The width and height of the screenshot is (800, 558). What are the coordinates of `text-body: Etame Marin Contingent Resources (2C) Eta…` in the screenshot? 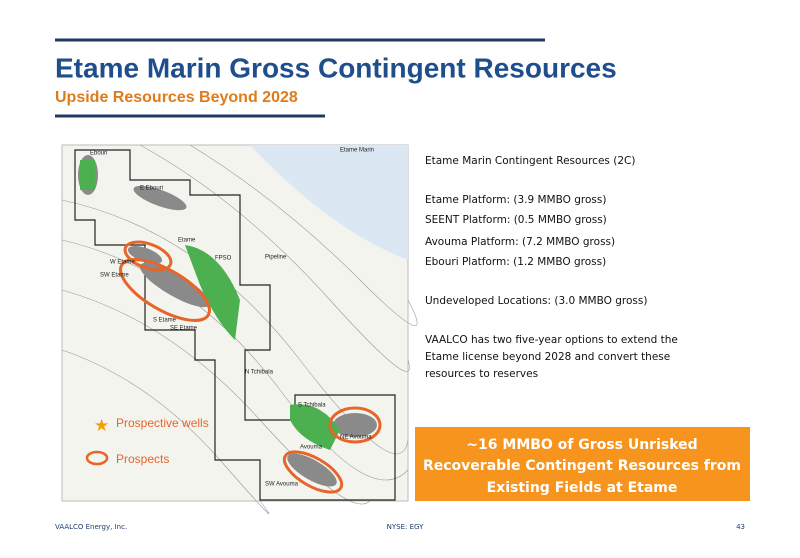 It's located at (551, 267).